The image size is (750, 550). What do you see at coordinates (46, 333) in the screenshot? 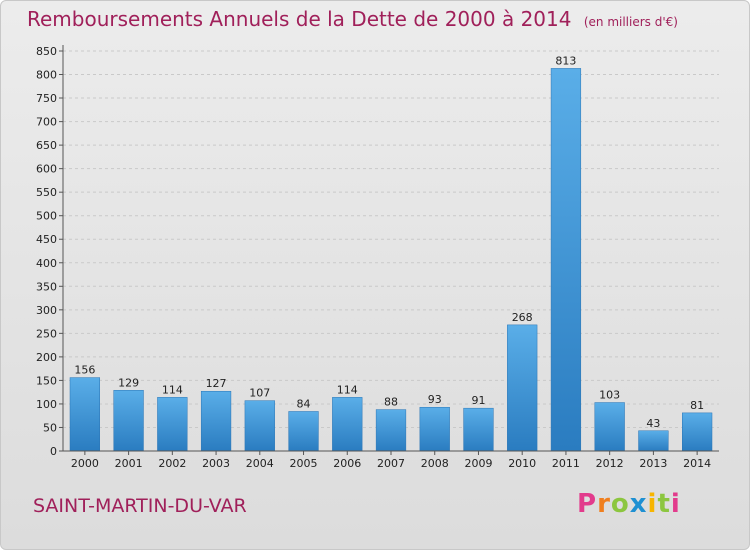
I see `y-tick-label: 250` at bounding box center [46, 333].